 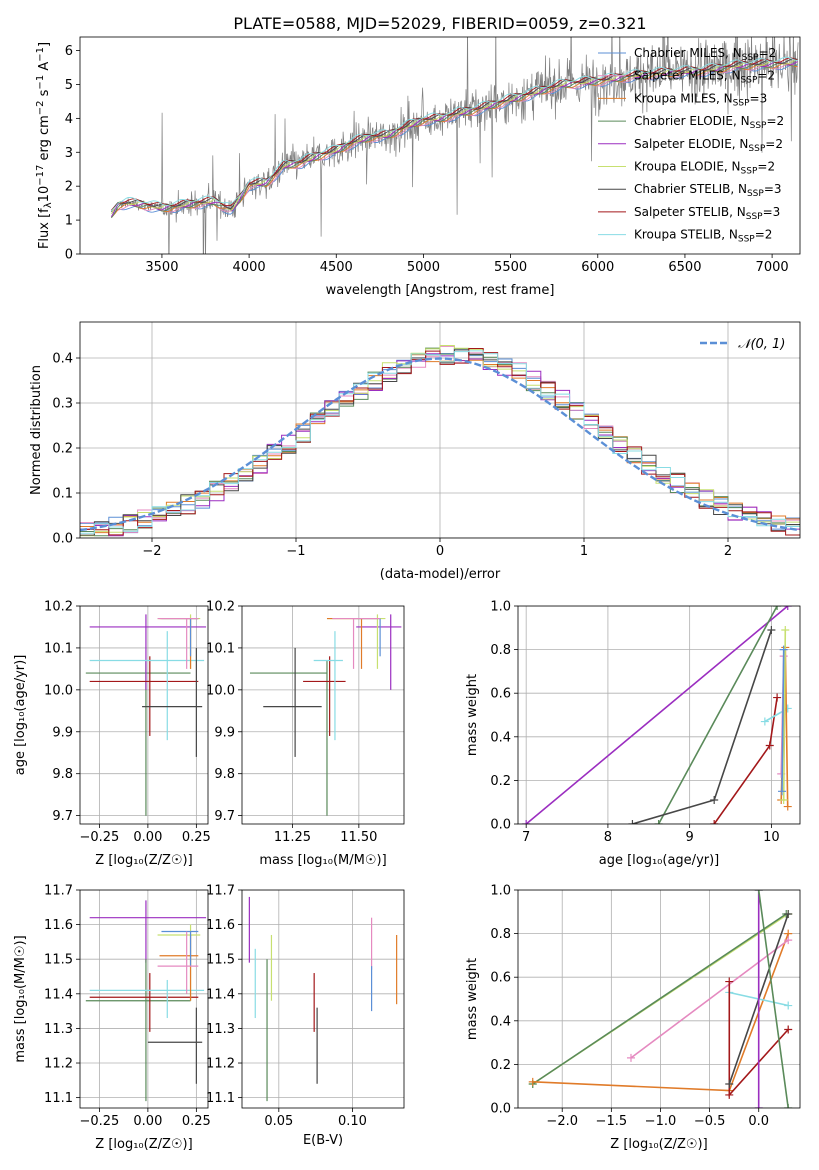 I want to click on label-part: λ, so click(x=48, y=205).